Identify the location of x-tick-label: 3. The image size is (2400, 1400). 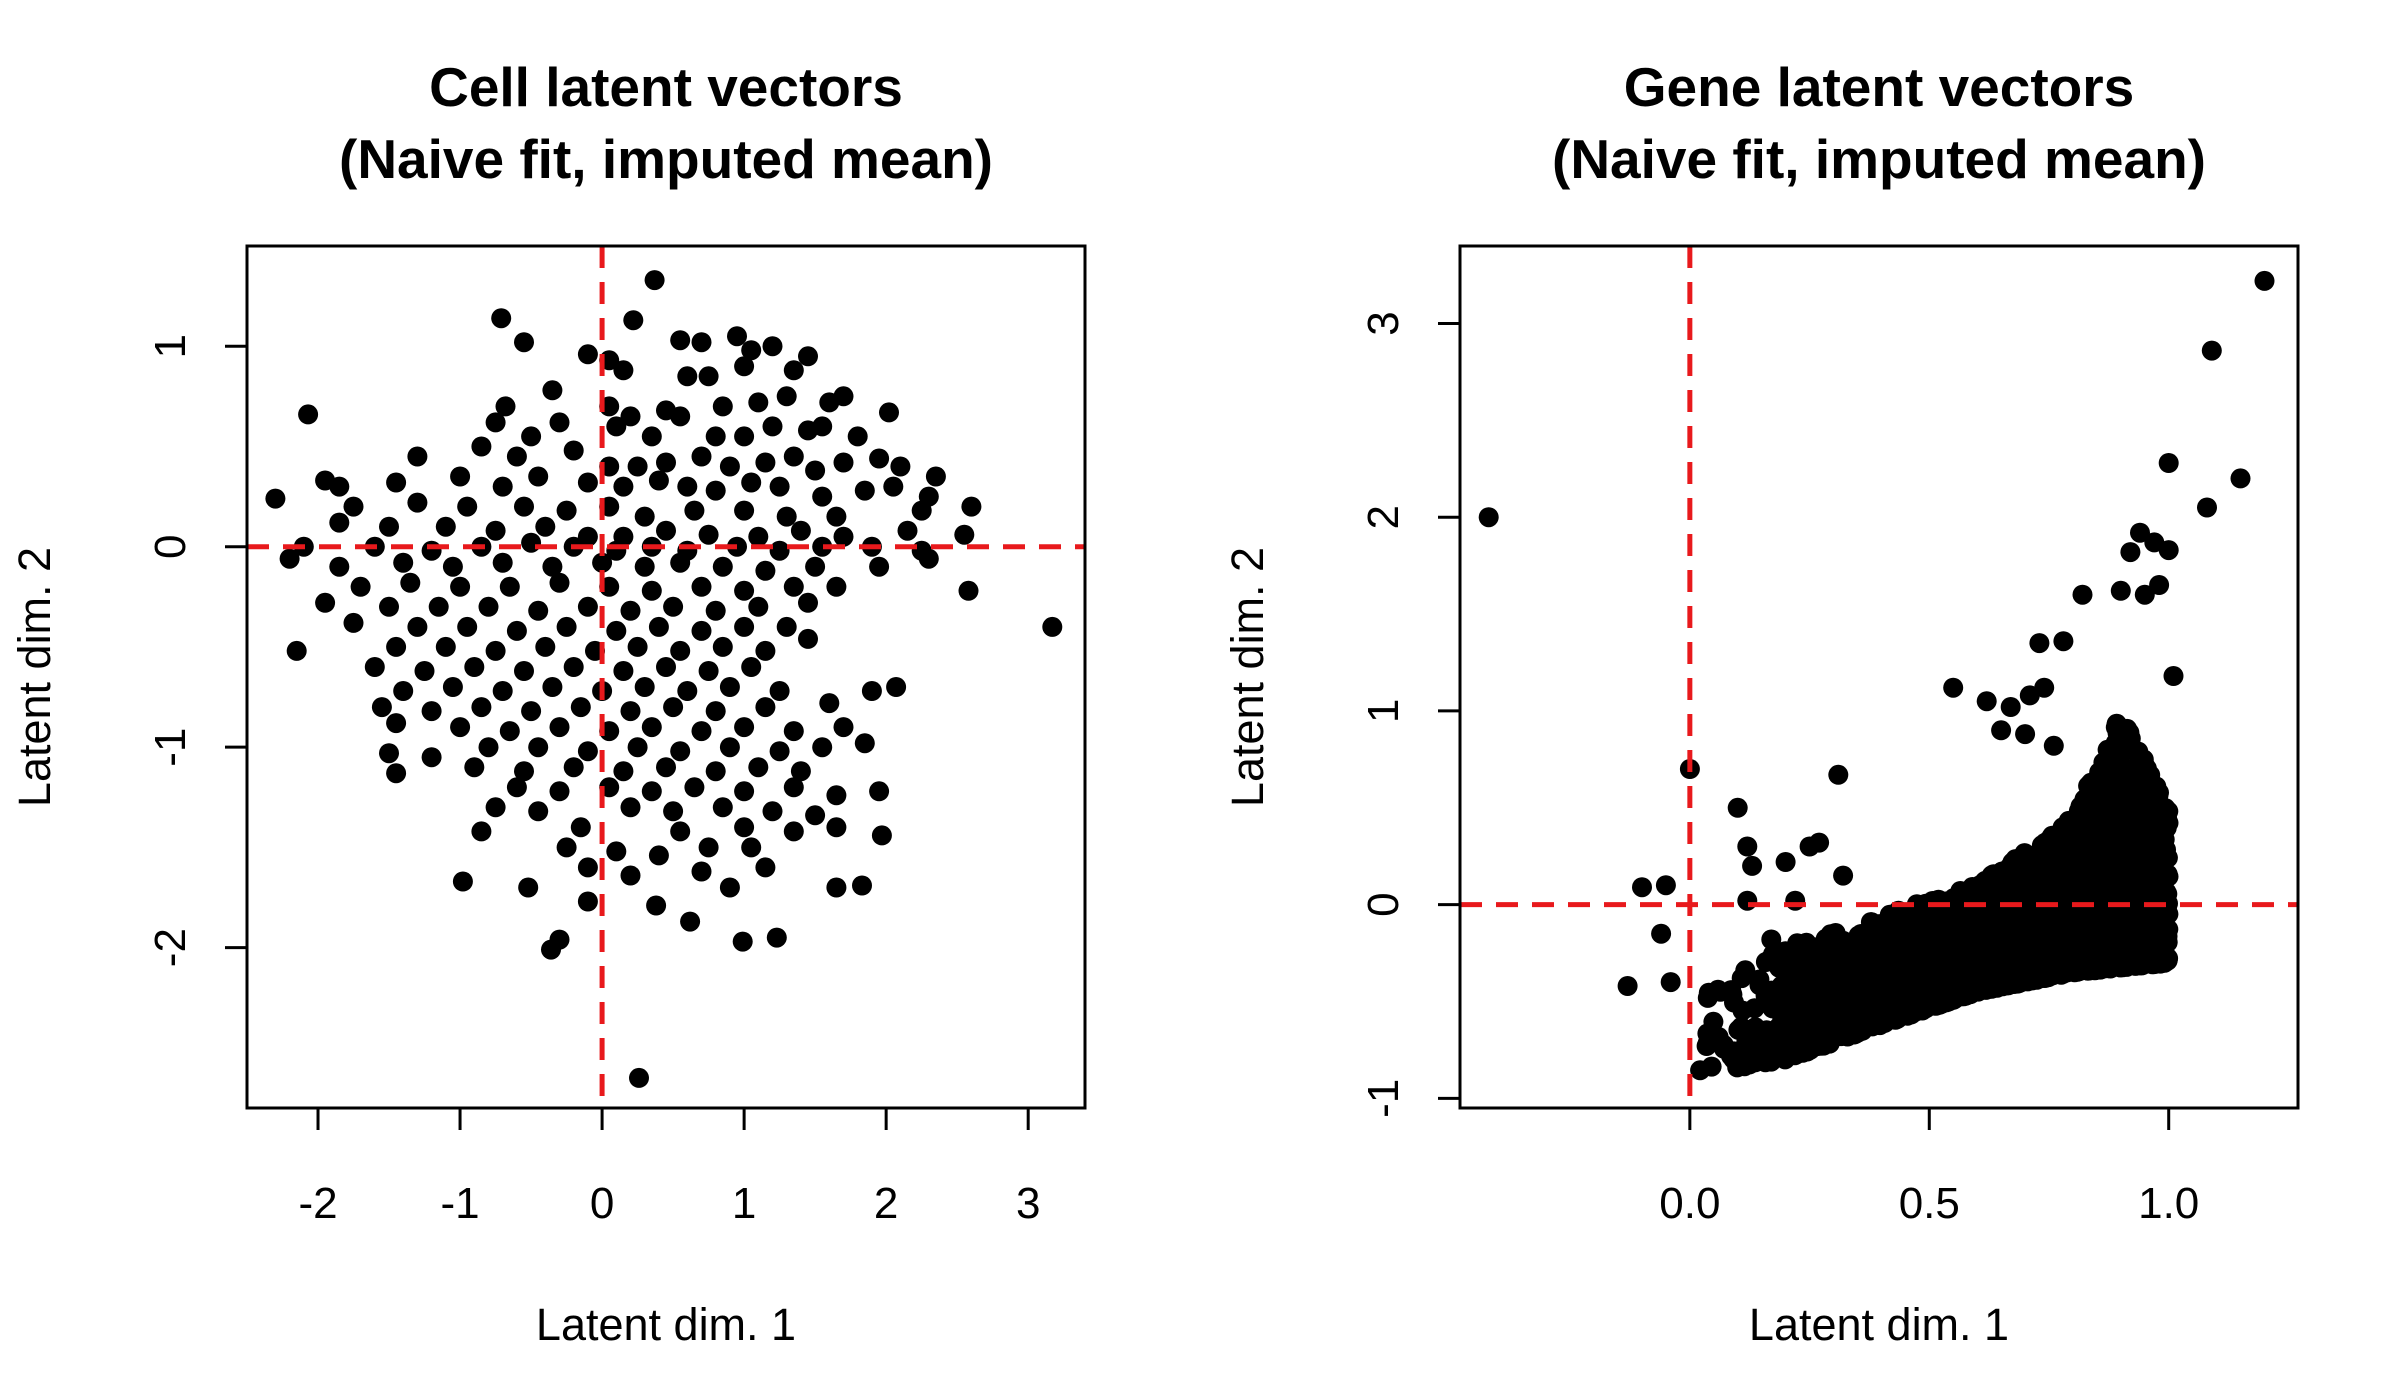
(1028, 1203).